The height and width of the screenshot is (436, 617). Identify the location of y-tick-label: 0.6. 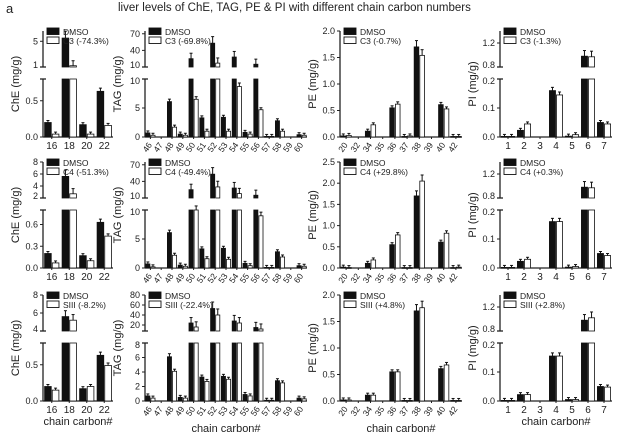
(31, 225).